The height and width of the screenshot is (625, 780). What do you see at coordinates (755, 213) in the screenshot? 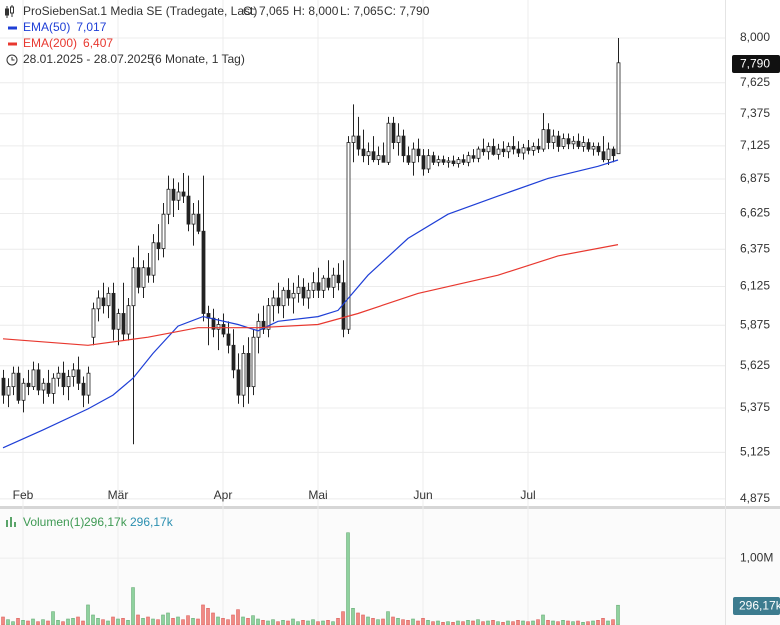
I see `y-tick-label: 6,625` at bounding box center [755, 213].